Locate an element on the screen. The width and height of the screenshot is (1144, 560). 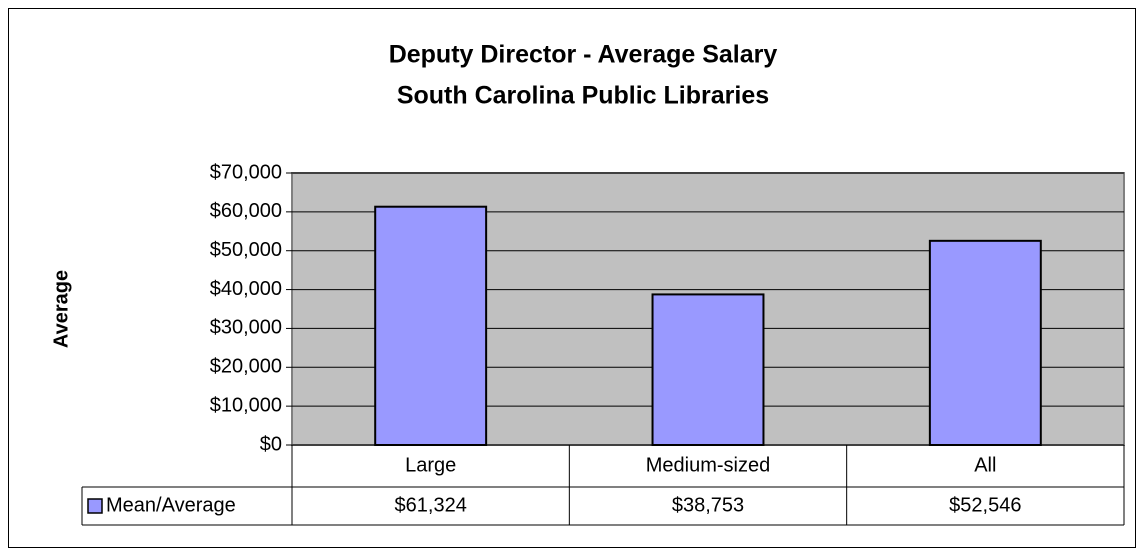
table-value: $52,546 is located at coordinates (985, 505).